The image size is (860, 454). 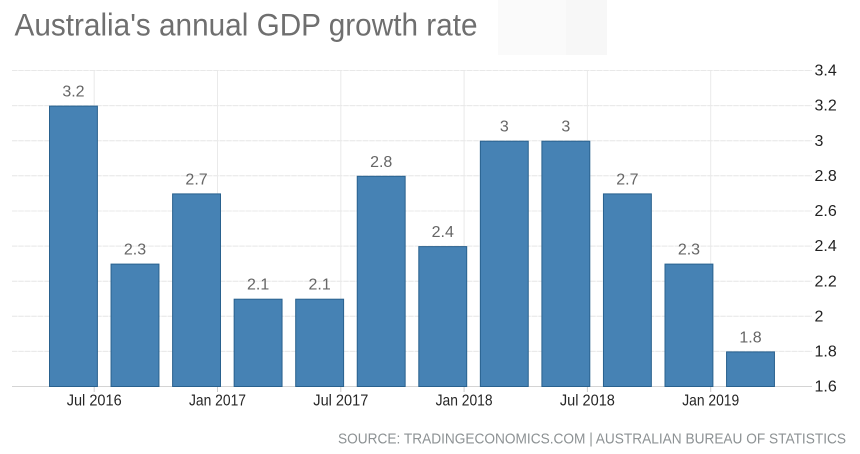 I want to click on svg-text:Australia's annual GDP growth: Australia's annual GDP growth rate, so click(x=246, y=25).